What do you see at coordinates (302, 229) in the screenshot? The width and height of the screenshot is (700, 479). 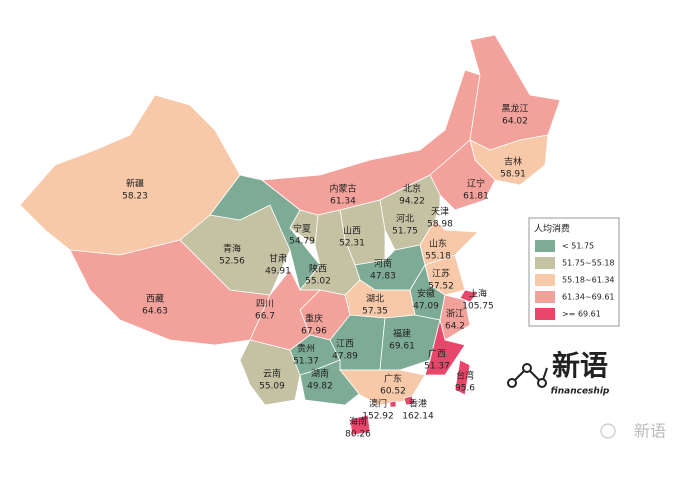 I see `region-name: 宁夏` at bounding box center [302, 229].